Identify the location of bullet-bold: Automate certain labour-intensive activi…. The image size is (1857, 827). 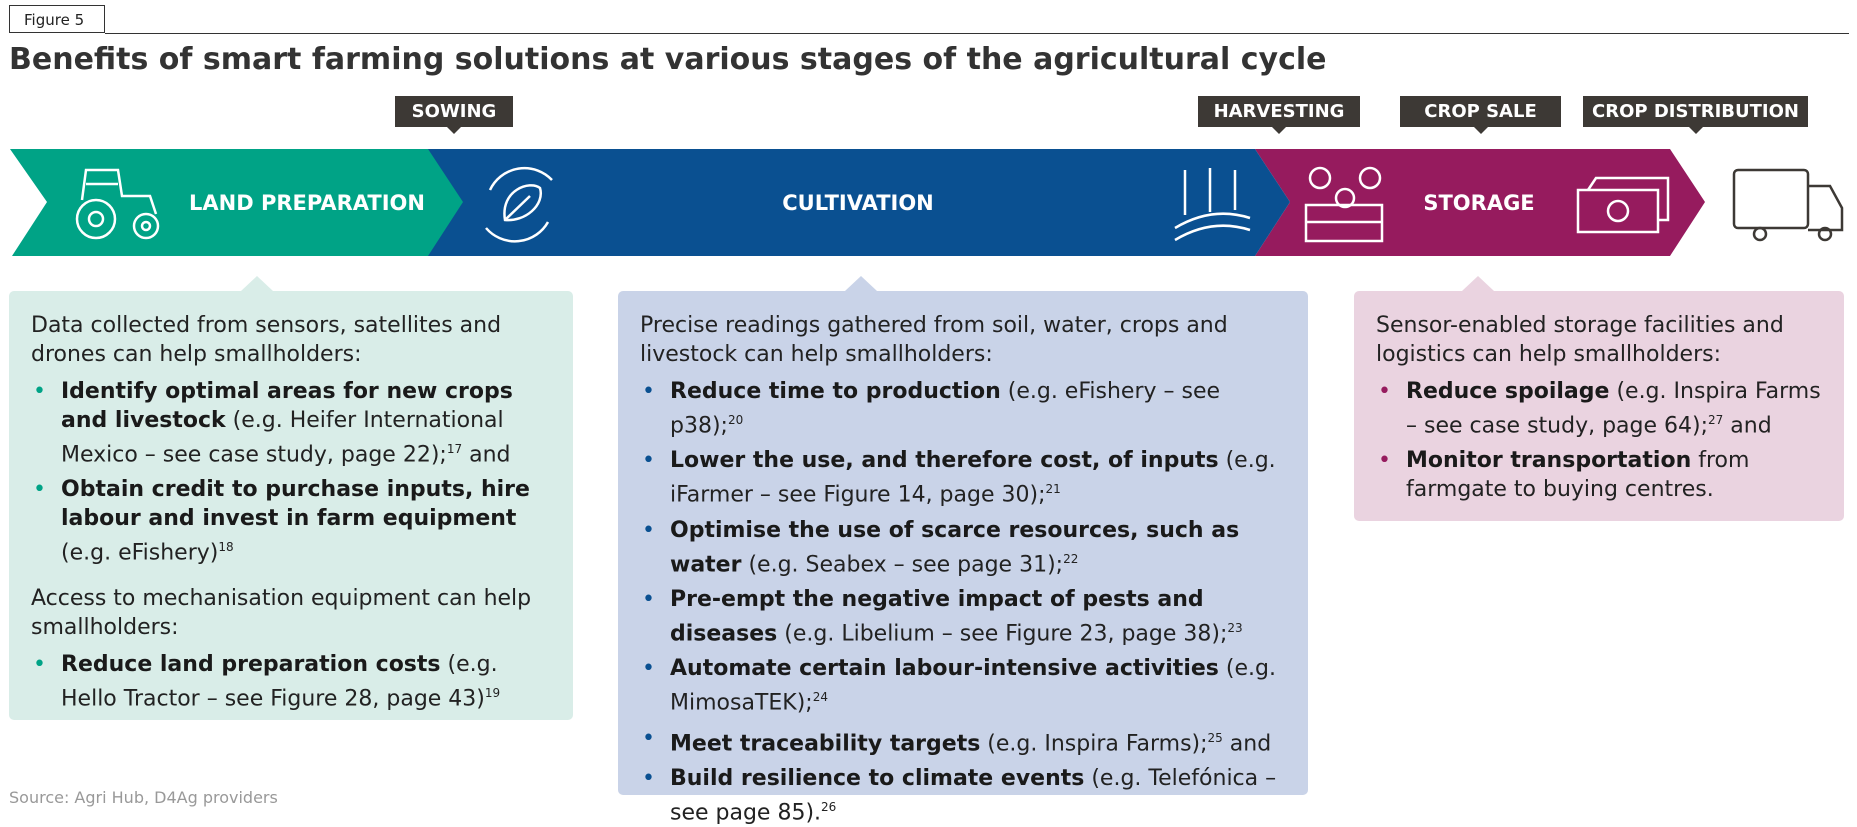
(944, 669).